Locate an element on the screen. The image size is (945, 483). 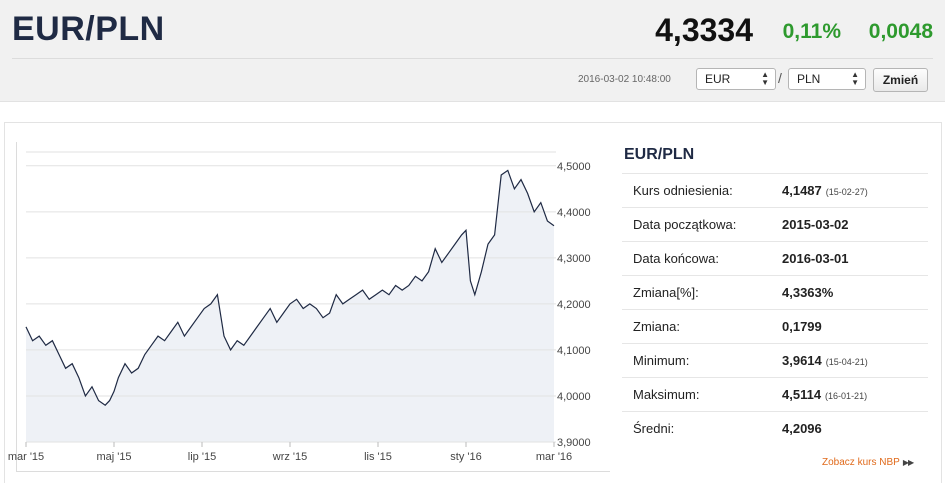
stats-row: Data początkowa: 2015-03-02 is located at coordinates (775, 224).